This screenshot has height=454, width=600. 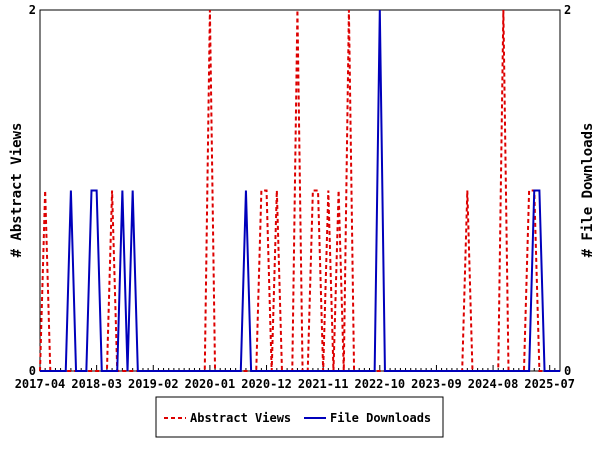 I want to click on x-tick-label: 2023-09, so click(x=436, y=384).